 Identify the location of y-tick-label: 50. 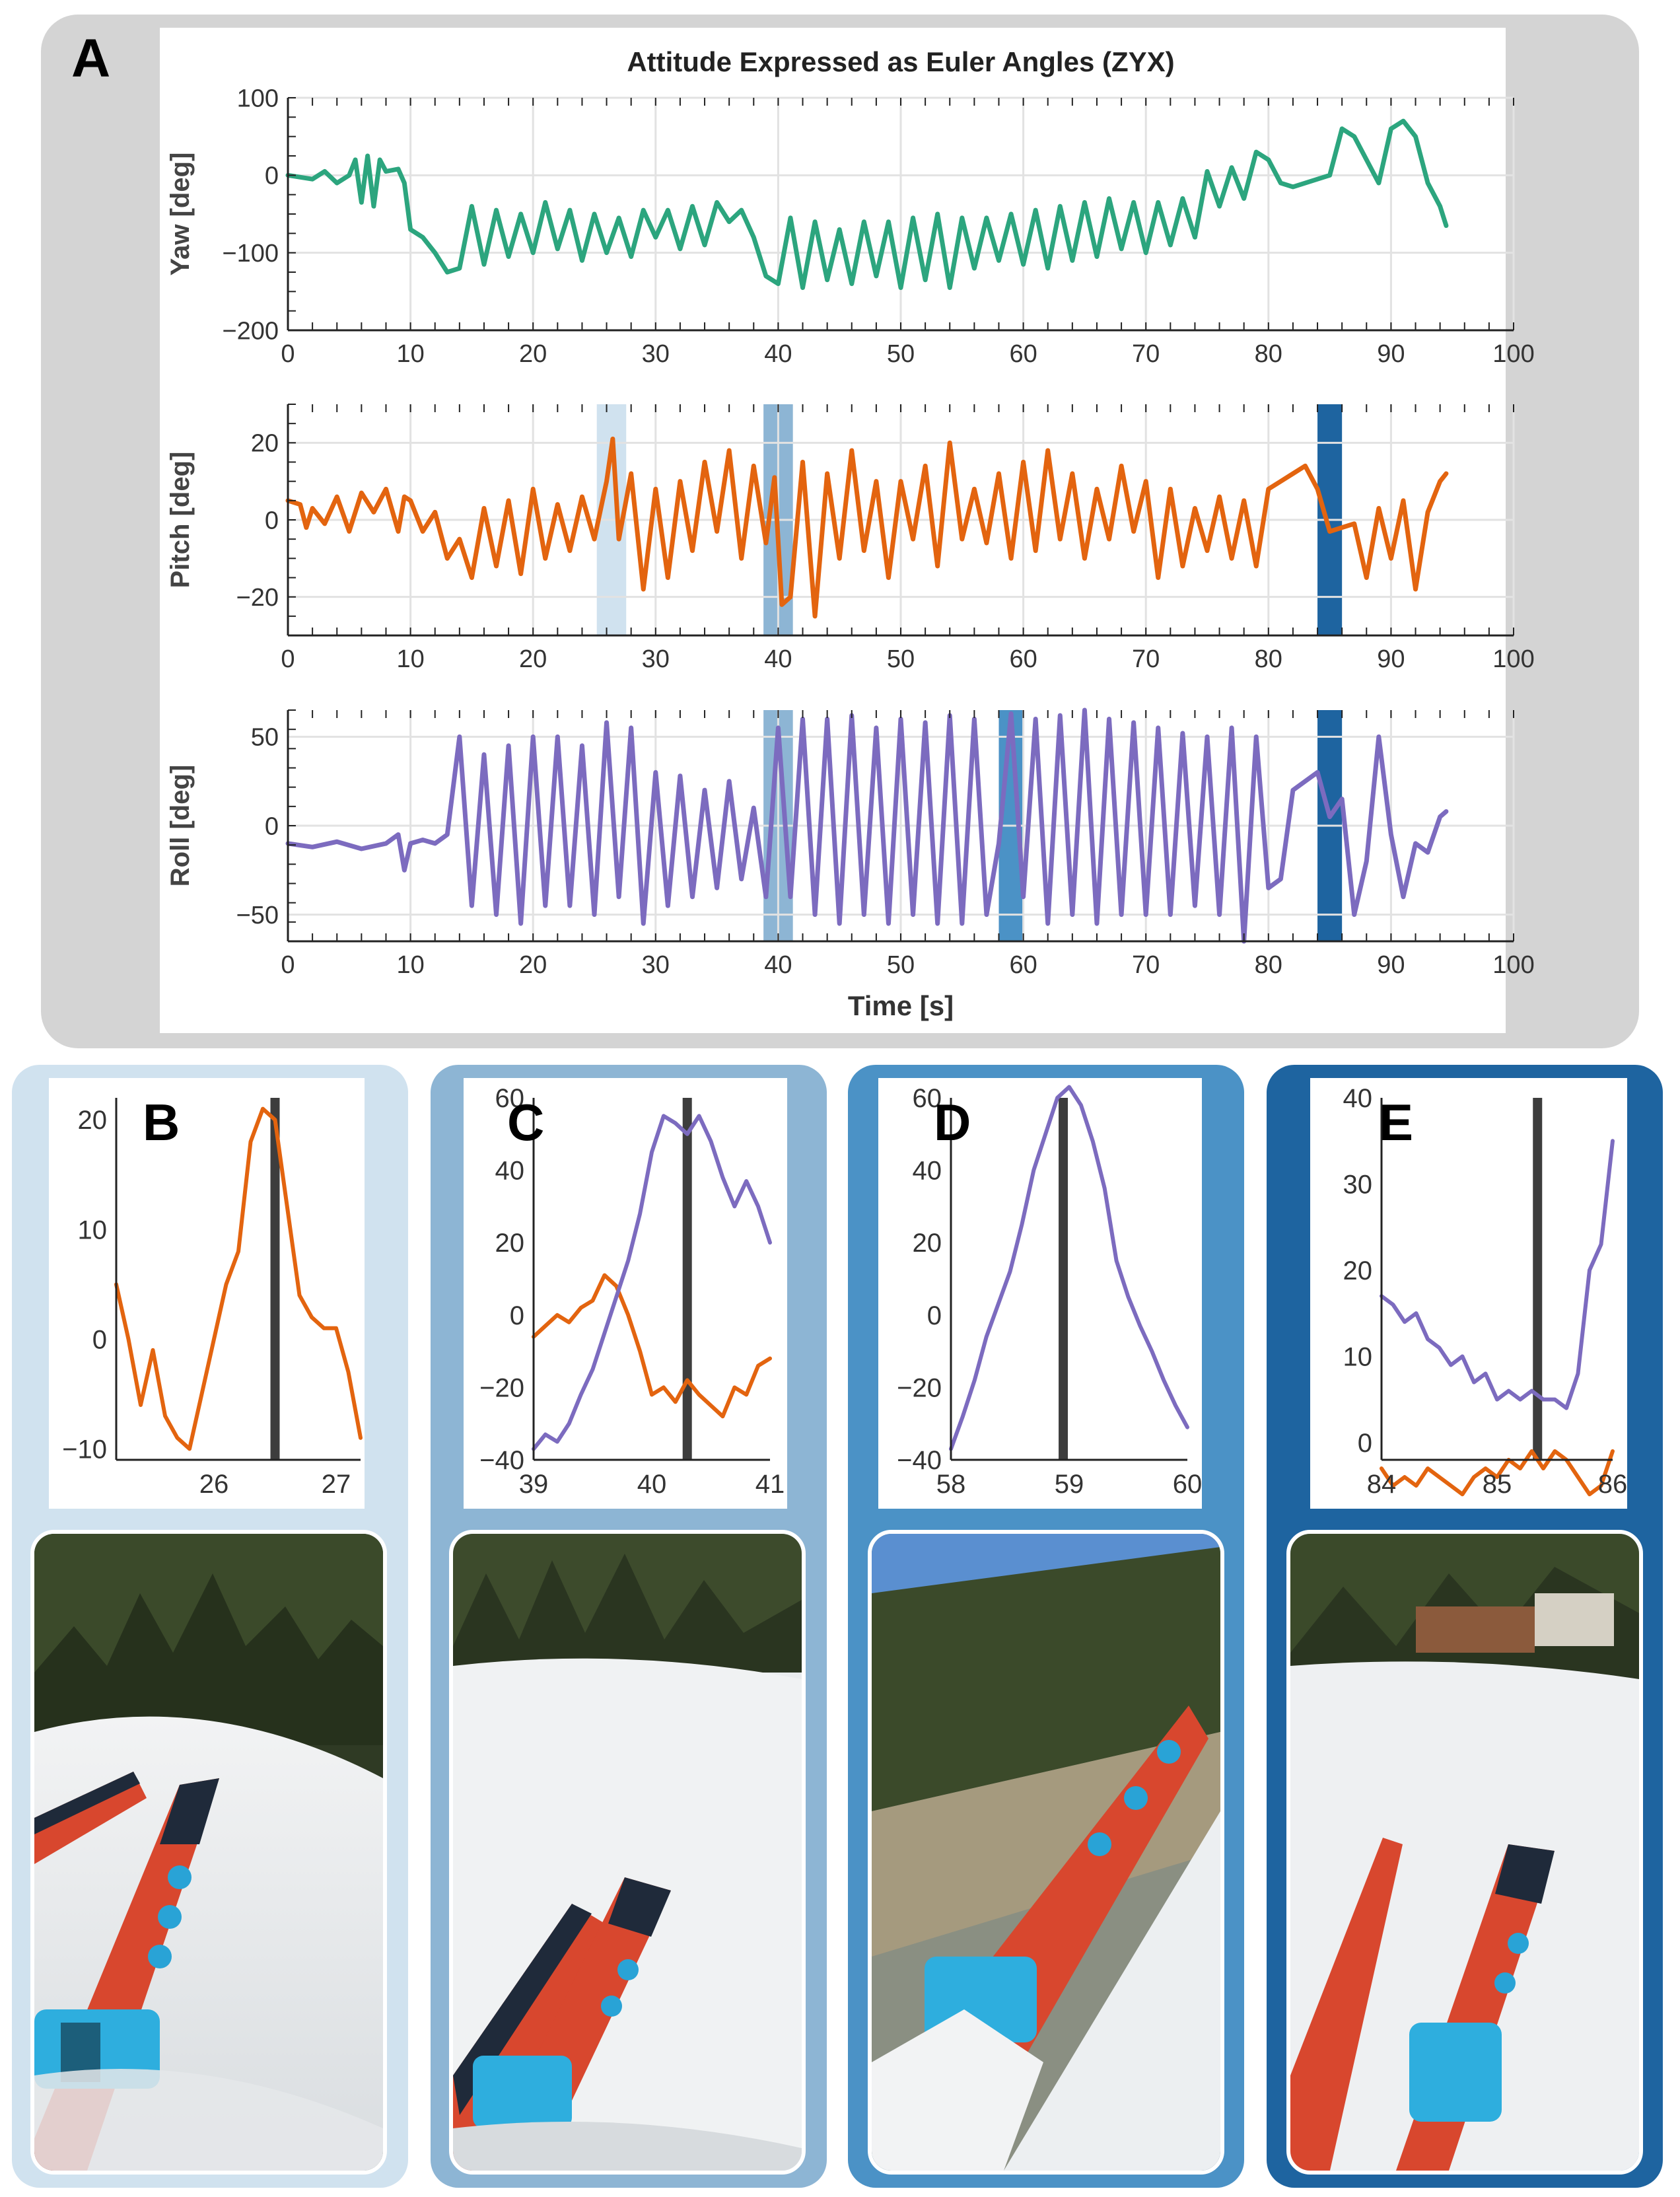
(265, 738).